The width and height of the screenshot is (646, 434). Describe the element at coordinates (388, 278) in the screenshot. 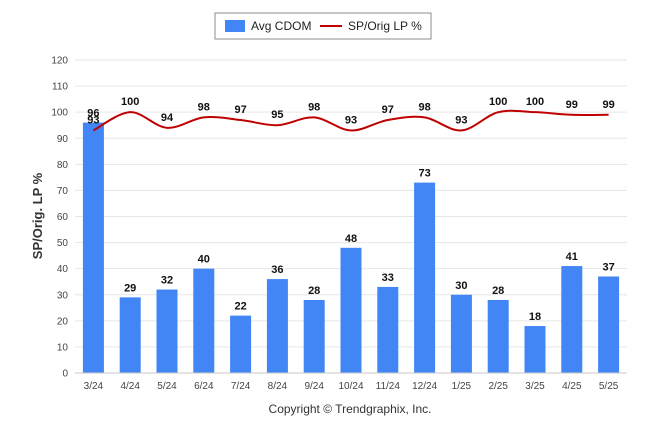

I see `bar-data-label: 33` at that location.